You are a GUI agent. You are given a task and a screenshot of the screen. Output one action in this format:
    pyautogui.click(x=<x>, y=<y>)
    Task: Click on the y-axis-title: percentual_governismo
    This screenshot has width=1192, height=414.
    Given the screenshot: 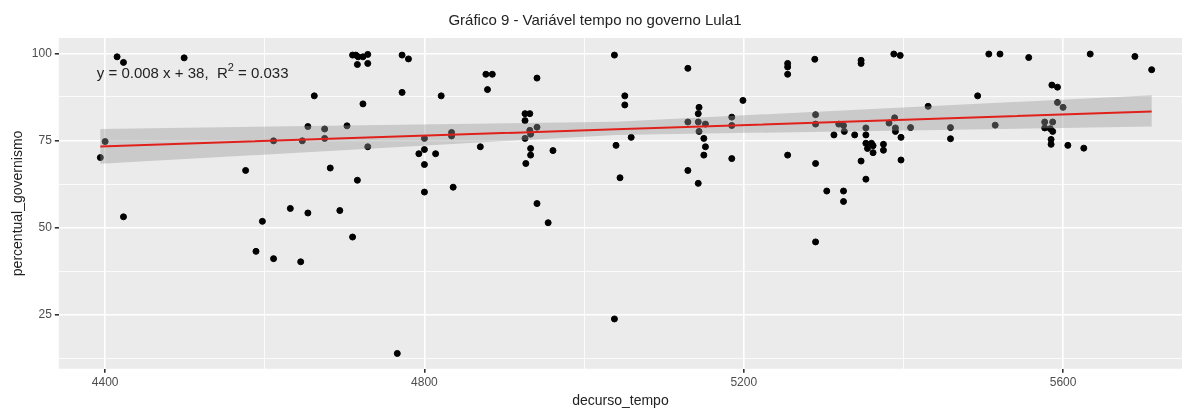 What is the action you would take?
    pyautogui.click(x=17, y=203)
    